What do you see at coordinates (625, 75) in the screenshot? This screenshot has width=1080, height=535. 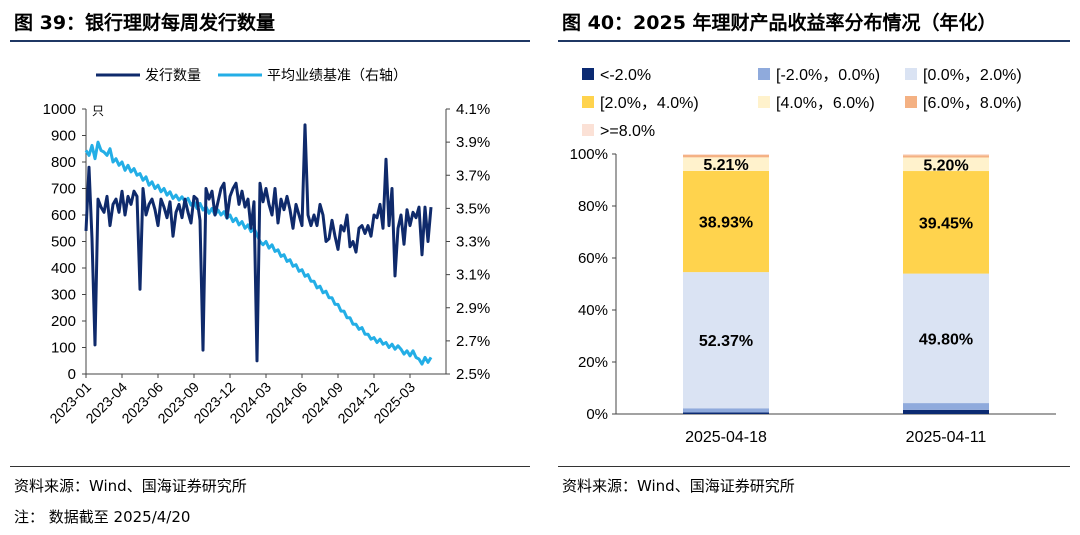 I see `legend-label: <-2.0%` at bounding box center [625, 75].